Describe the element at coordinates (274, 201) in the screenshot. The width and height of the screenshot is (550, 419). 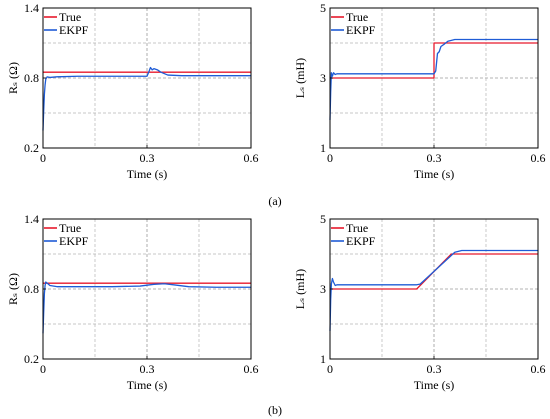
I see `panel-label-a: (a)` at that location.